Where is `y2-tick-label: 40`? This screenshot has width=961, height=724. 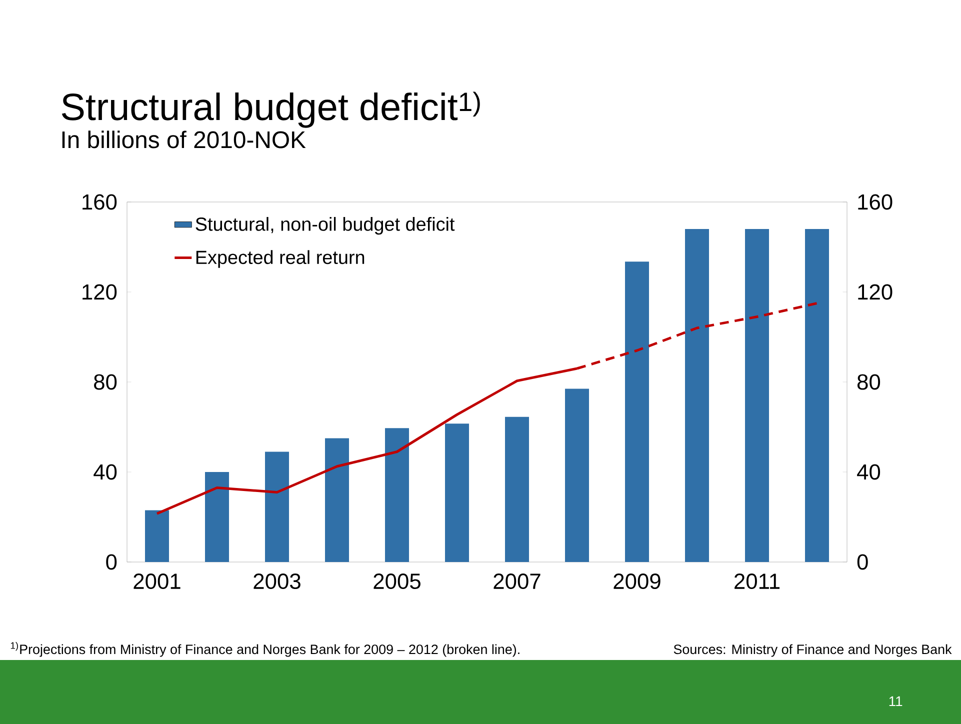
y2-tick-label: 40 is located at coordinates (868, 472).